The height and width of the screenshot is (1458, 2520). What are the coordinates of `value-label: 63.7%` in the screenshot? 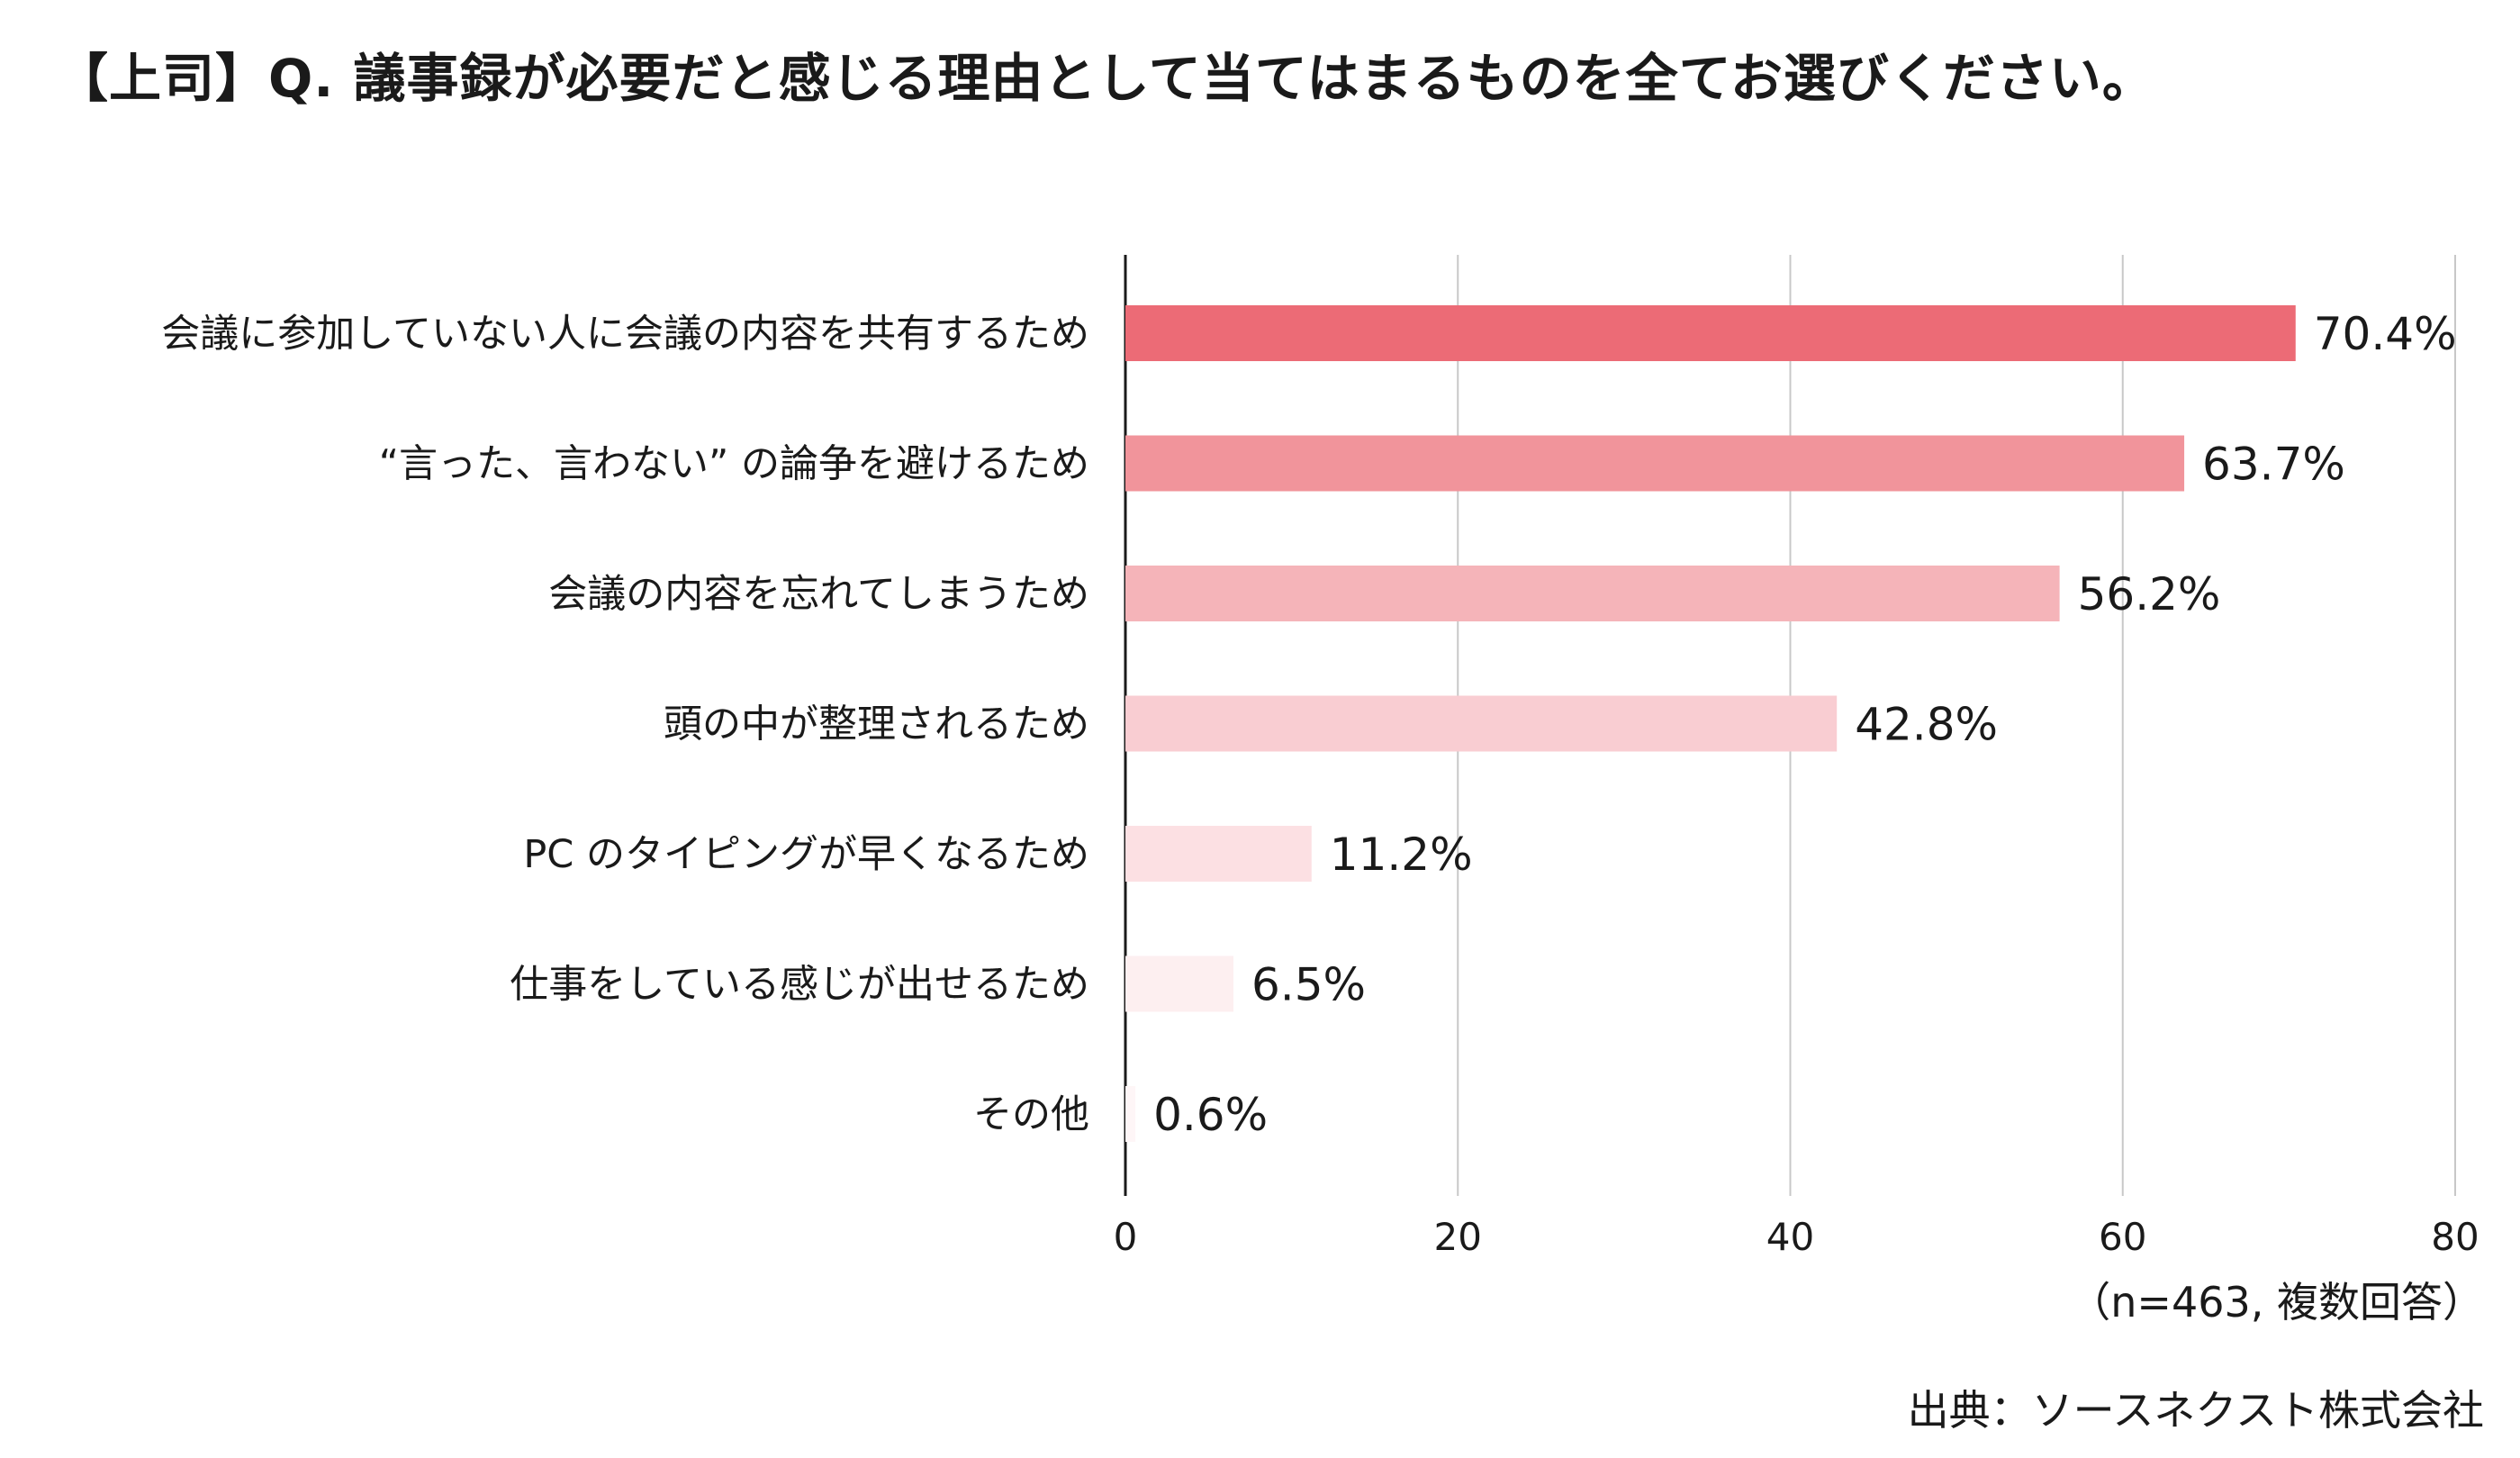 It's located at (2273, 465).